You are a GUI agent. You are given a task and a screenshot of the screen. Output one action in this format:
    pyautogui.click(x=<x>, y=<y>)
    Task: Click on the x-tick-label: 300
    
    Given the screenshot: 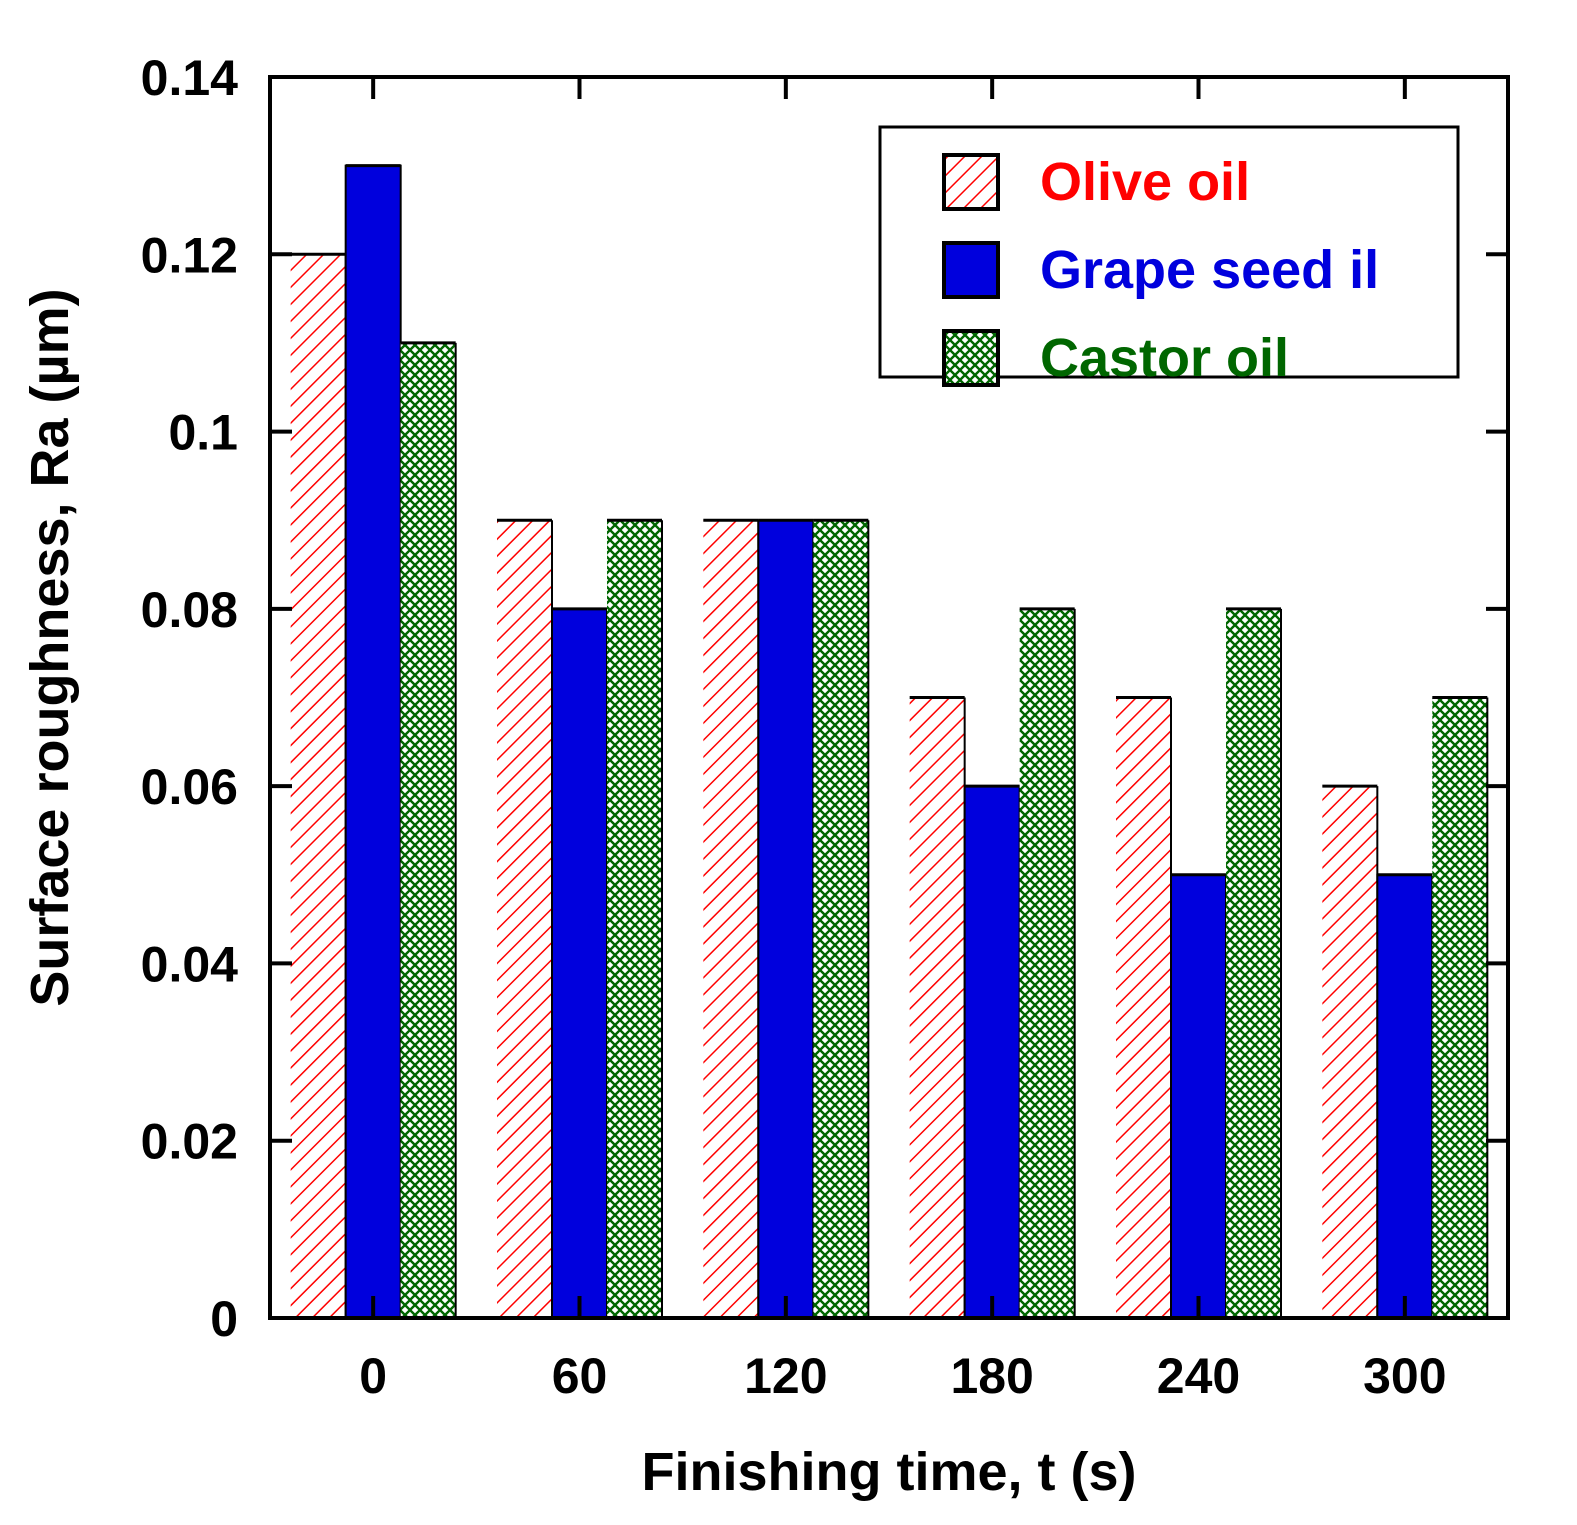 What is the action you would take?
    pyautogui.click(x=1404, y=1376)
    